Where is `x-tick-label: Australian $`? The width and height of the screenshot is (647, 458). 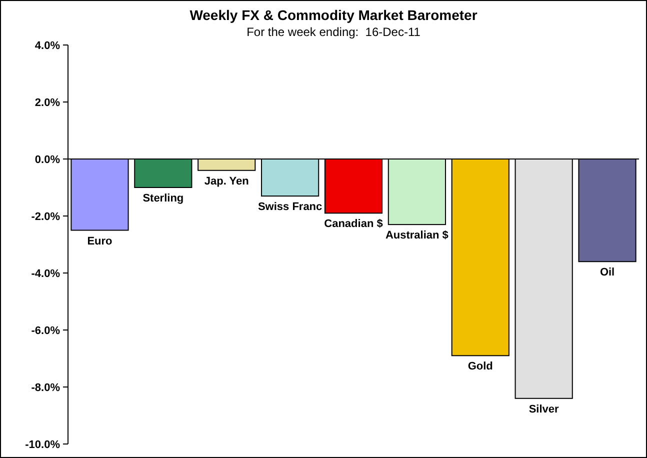
x-tick-label: Australian $ is located at coordinates (416, 236).